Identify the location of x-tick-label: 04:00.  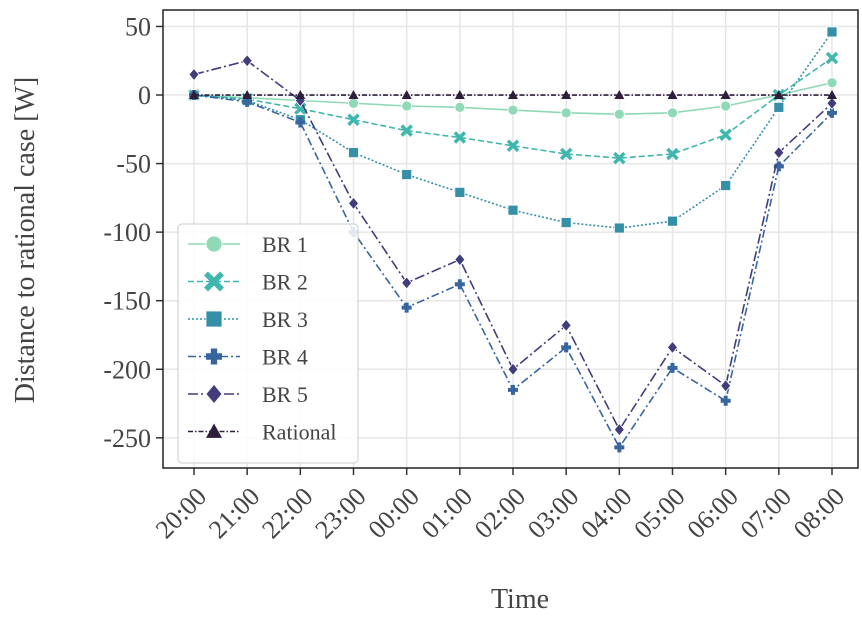
(606, 513).